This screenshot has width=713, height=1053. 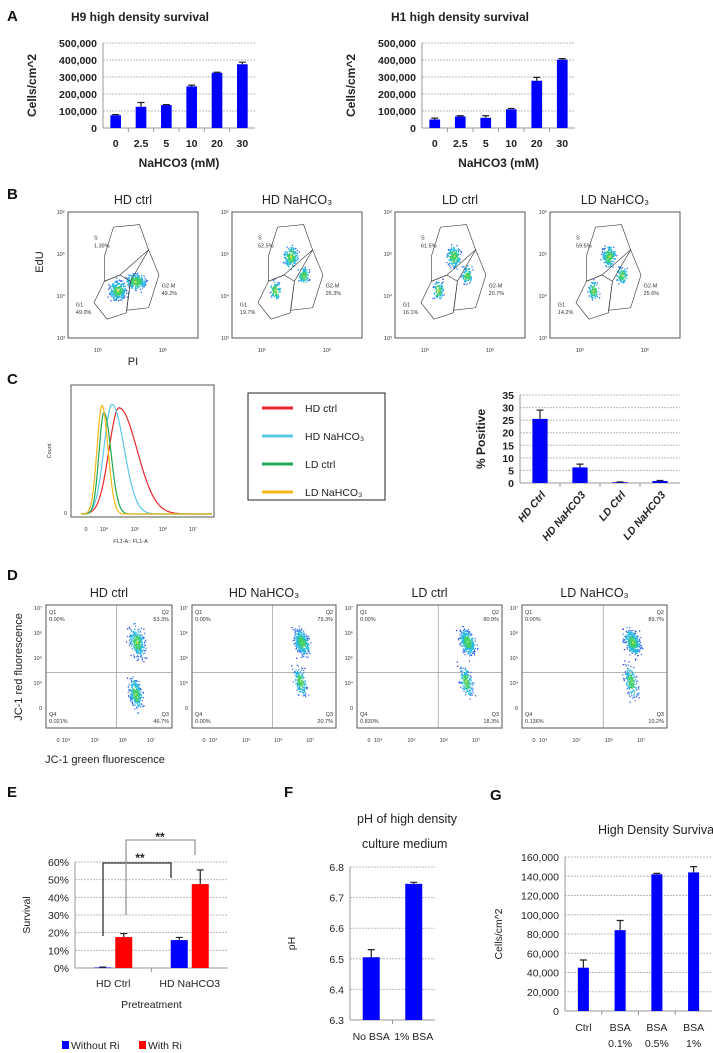 What do you see at coordinates (105, 760) in the screenshot?
I see `x-axis-label: JC-1 green fluorescence` at bounding box center [105, 760].